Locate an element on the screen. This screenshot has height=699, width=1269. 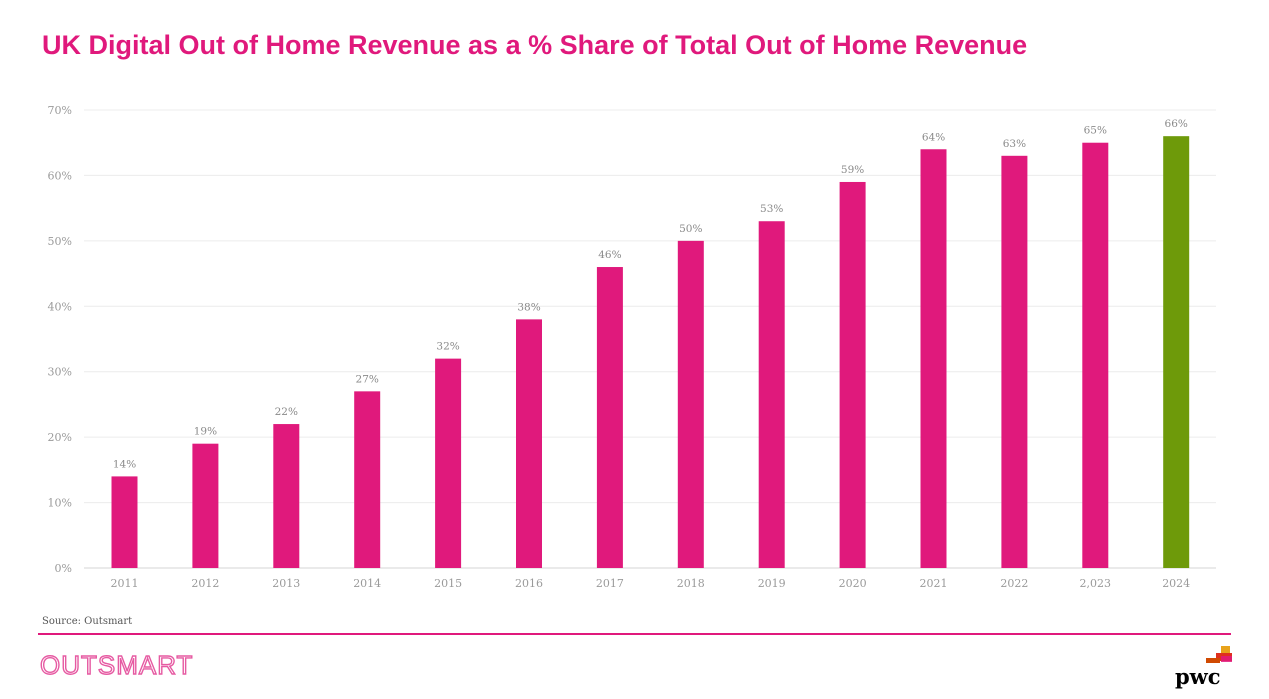
y-tick-label: 10% is located at coordinates (60, 503).